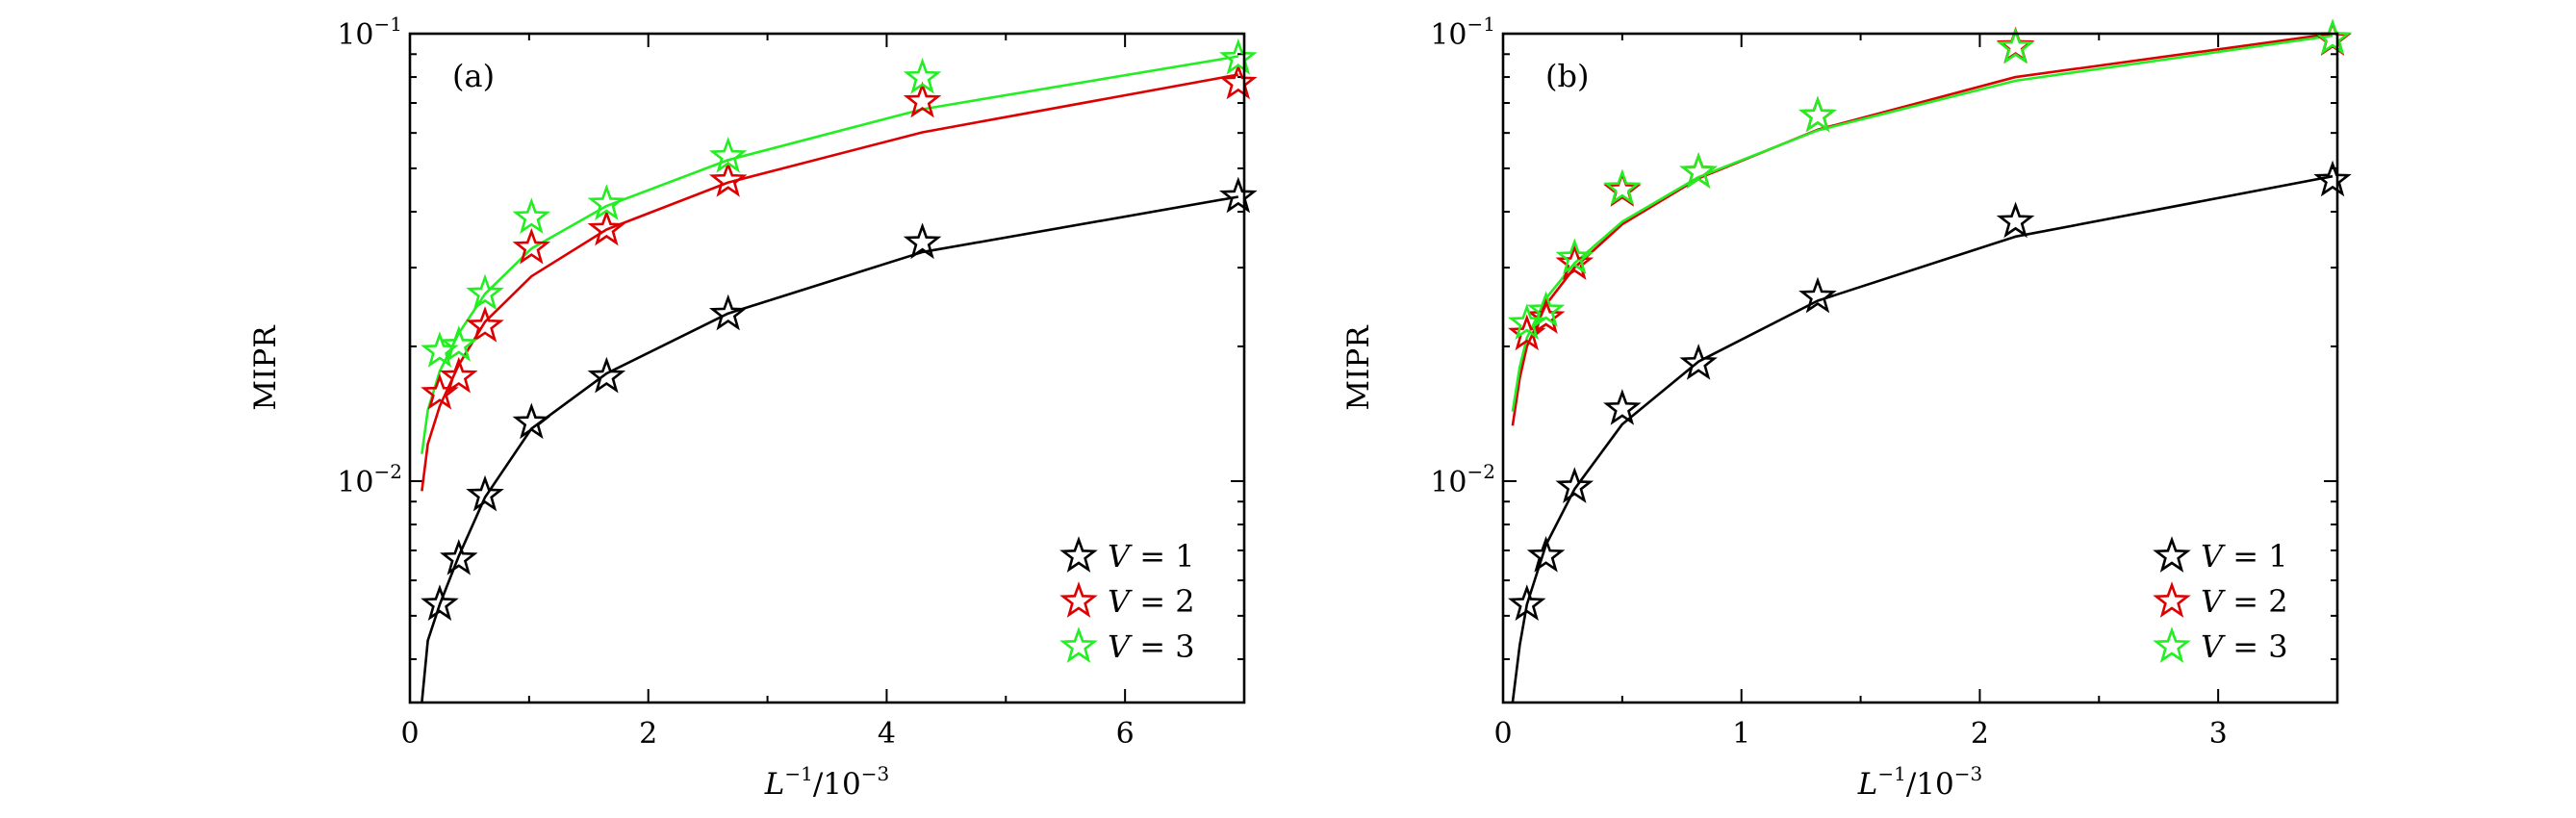 Image resolution: width=2576 pixels, height=818 pixels. I want to click on legend: V = 1V = 2V = 3, so click(2220, 600).